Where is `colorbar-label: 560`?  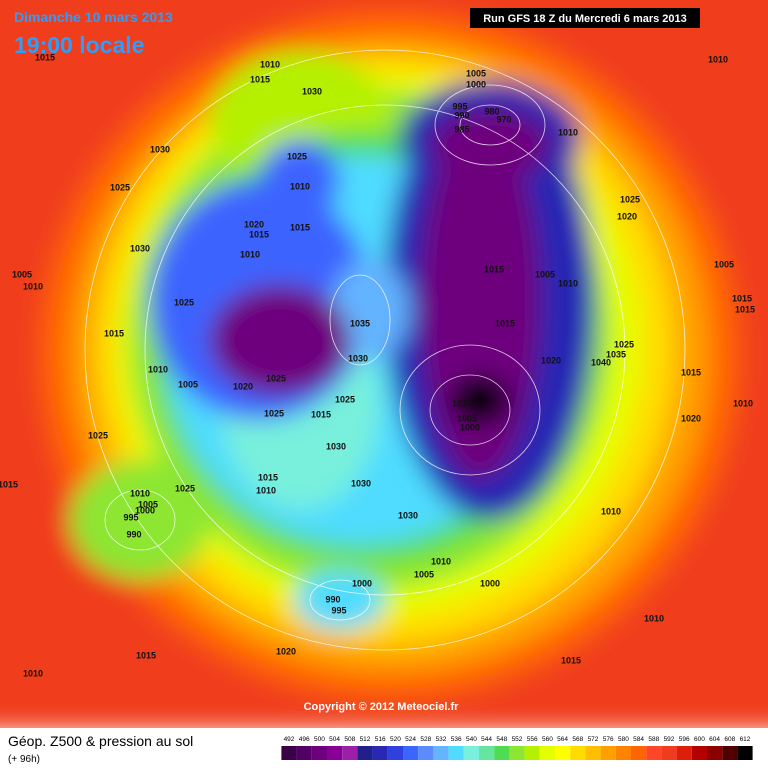
colorbar-label: 560 is located at coordinates (547, 739).